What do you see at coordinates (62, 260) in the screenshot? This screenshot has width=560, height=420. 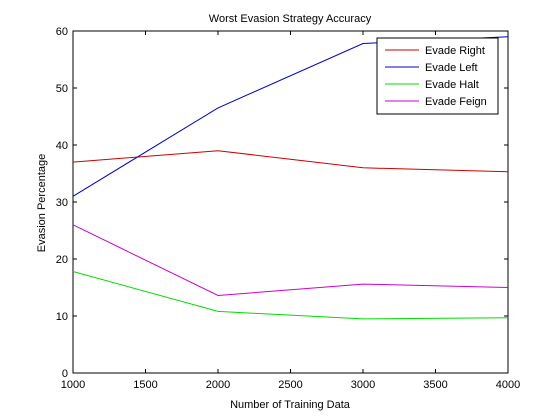 I see `y-tick-label: 20` at bounding box center [62, 260].